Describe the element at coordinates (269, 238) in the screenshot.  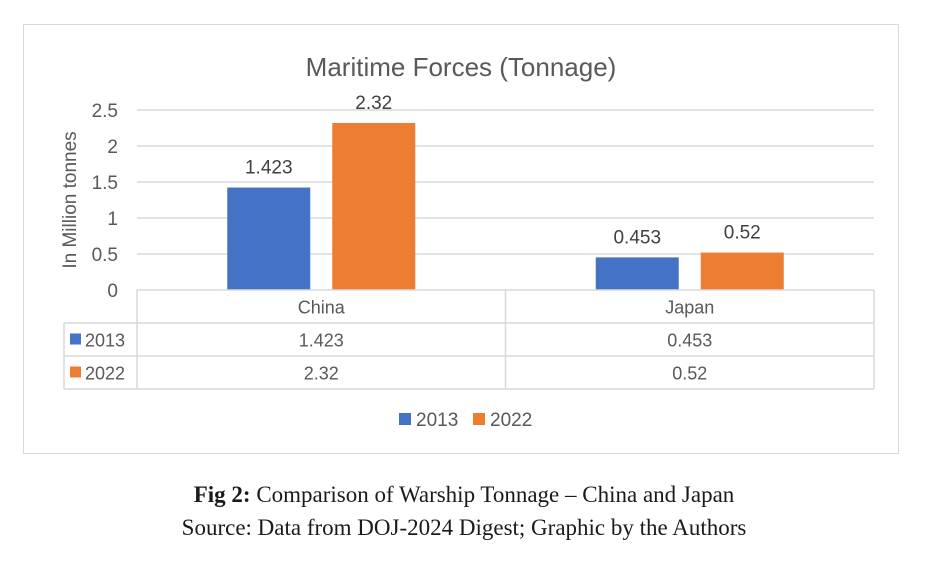
I see `bar-2013-china` at that location.